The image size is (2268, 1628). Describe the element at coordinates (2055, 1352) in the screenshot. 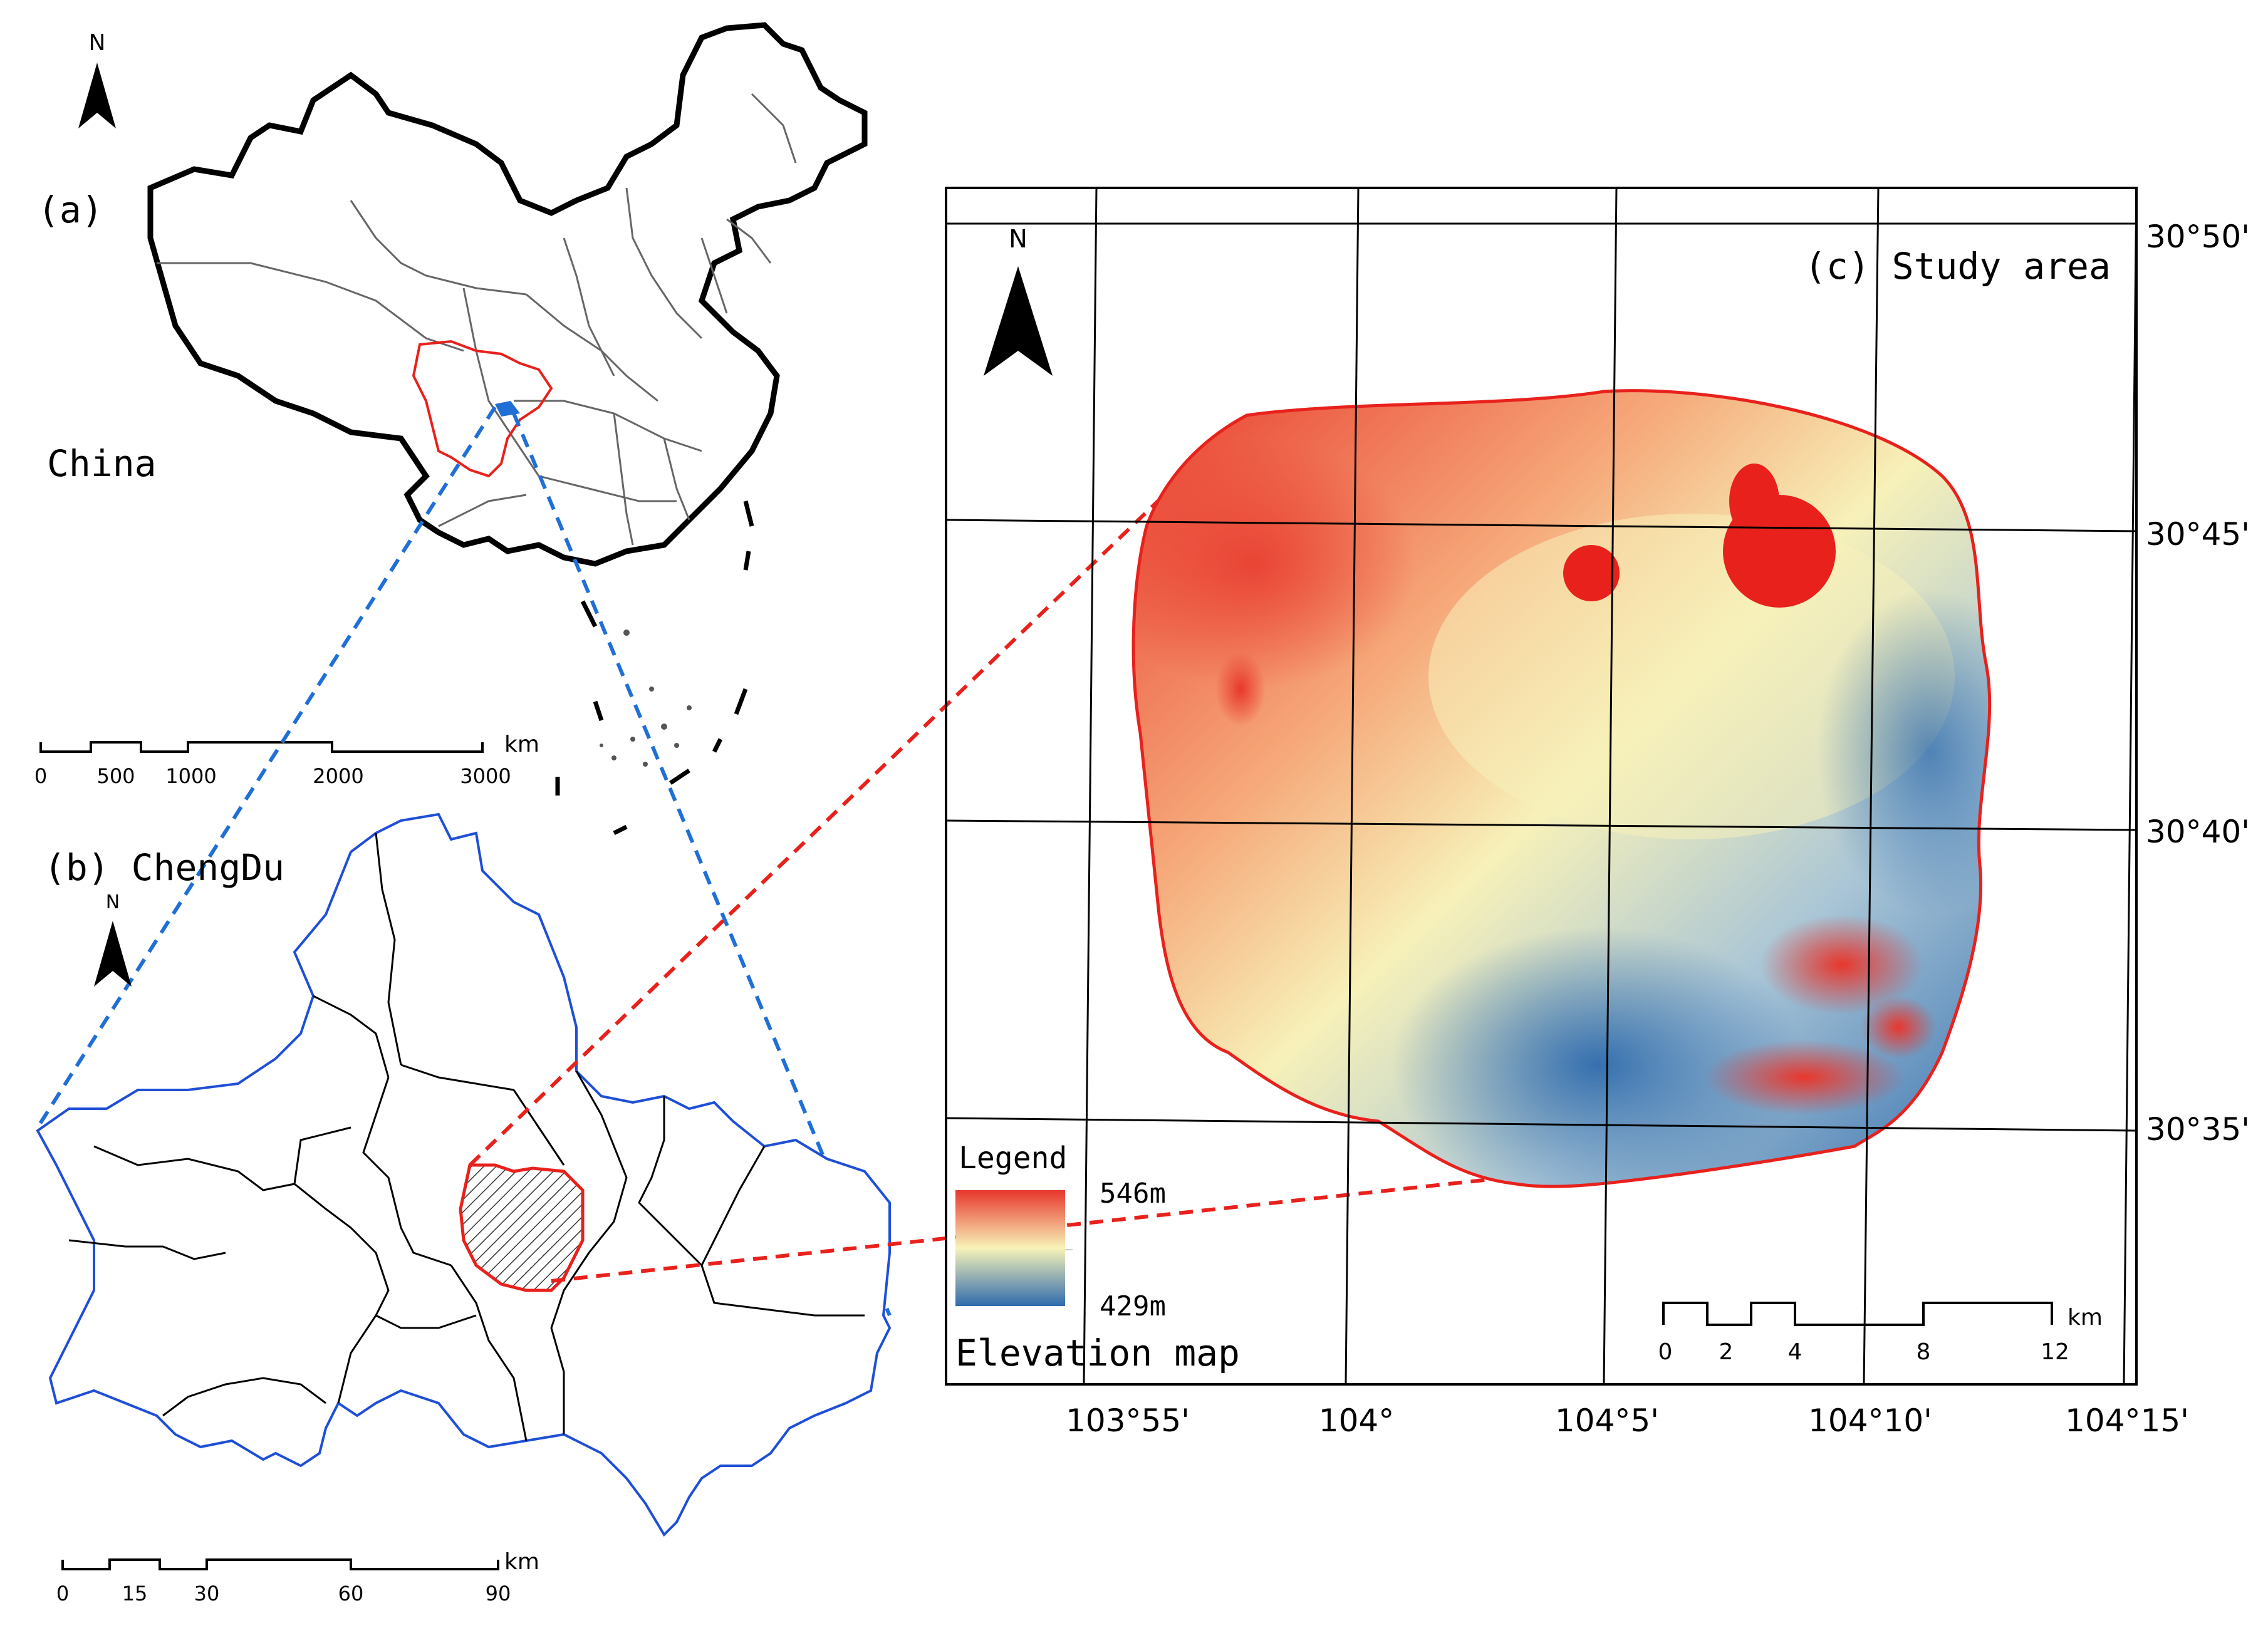

I see `svg-text: 12` at that location.